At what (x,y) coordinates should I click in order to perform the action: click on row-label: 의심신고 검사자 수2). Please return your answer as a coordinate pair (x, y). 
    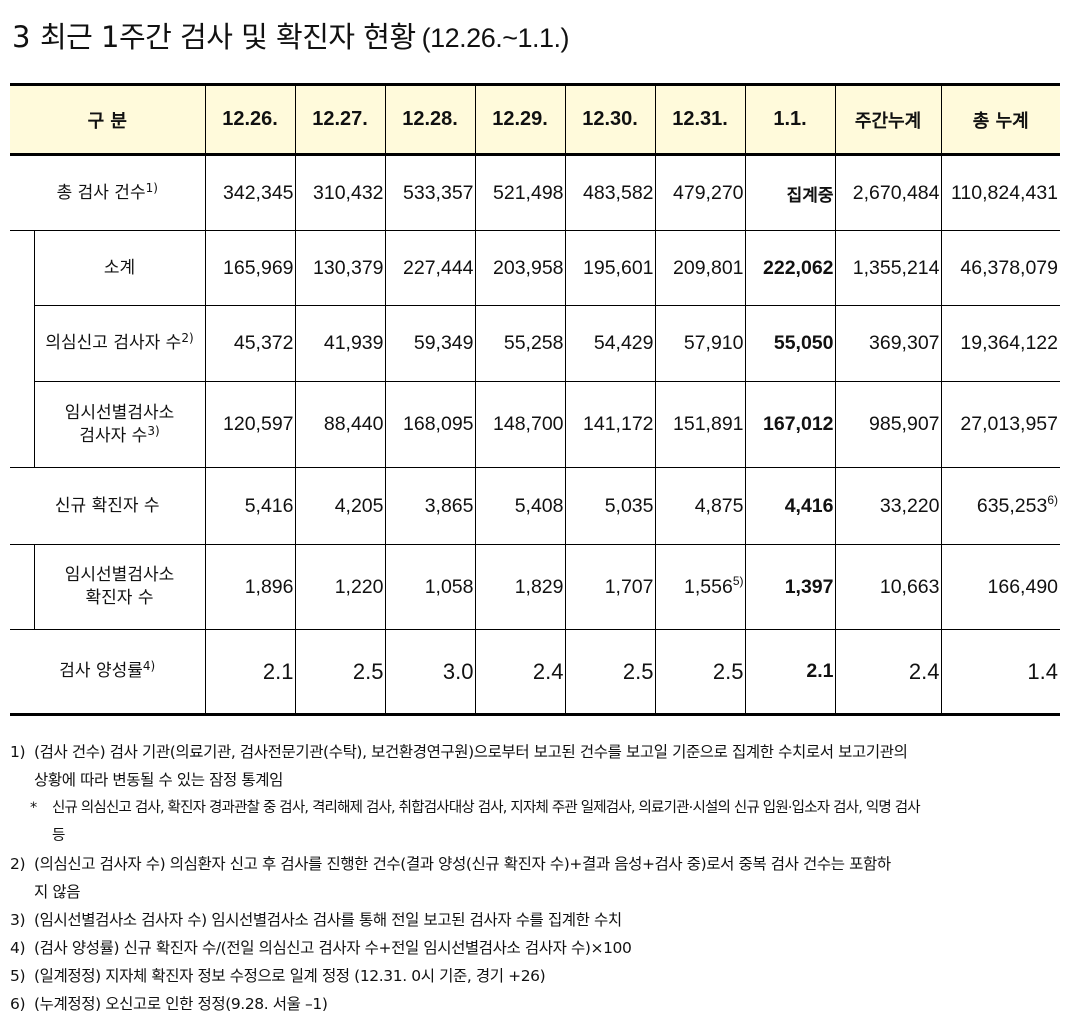
    Looking at the image, I should click on (119, 343).